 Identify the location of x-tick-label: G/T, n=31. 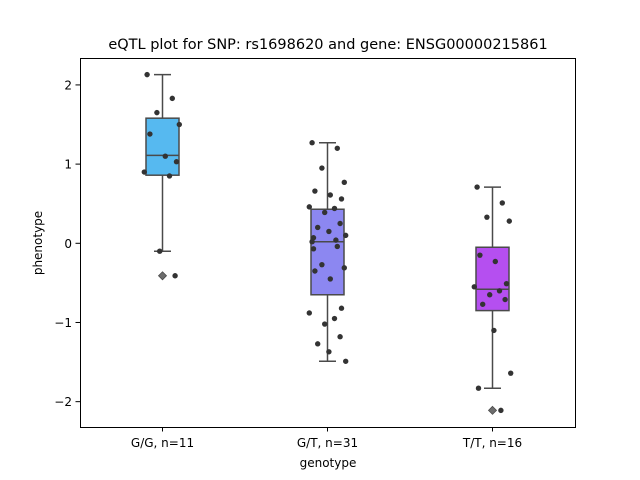
(327, 443).